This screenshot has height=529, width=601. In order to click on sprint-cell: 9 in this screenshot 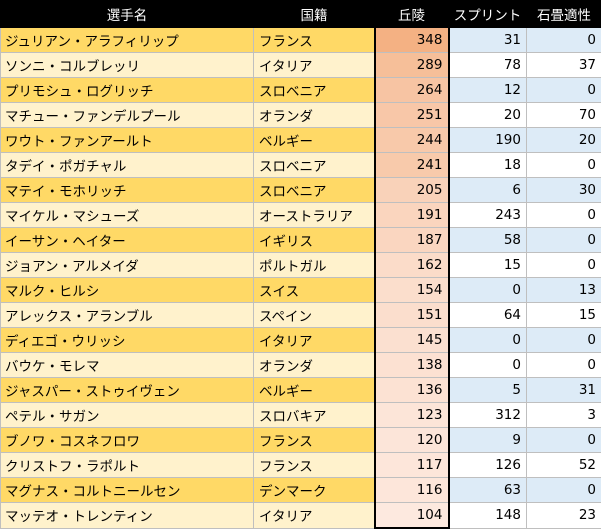, I will do `click(488, 440)`.